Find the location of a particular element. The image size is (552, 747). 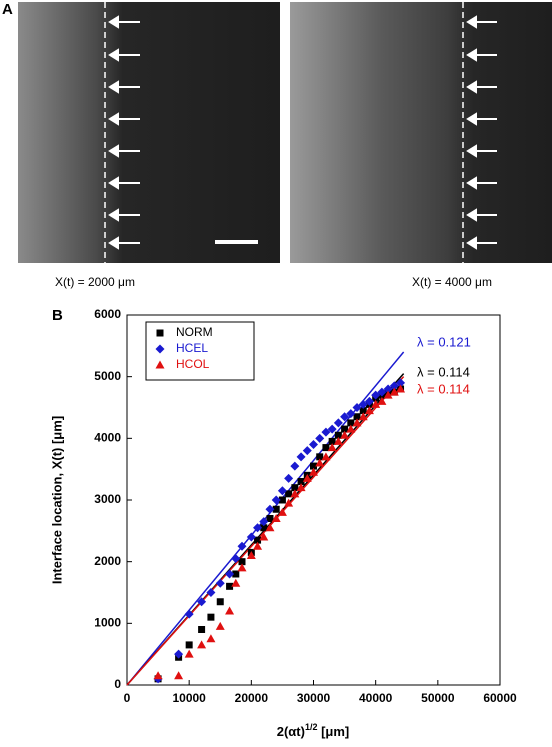

legend-label: HCEL is located at coordinates (192, 348).